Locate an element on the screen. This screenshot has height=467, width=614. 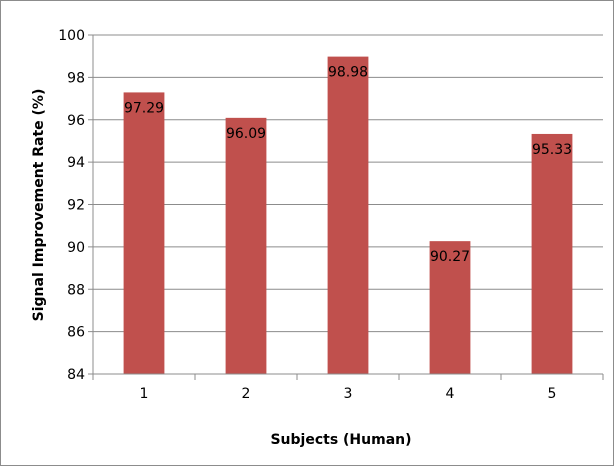
y-tick-label: 86 is located at coordinates (76, 333).